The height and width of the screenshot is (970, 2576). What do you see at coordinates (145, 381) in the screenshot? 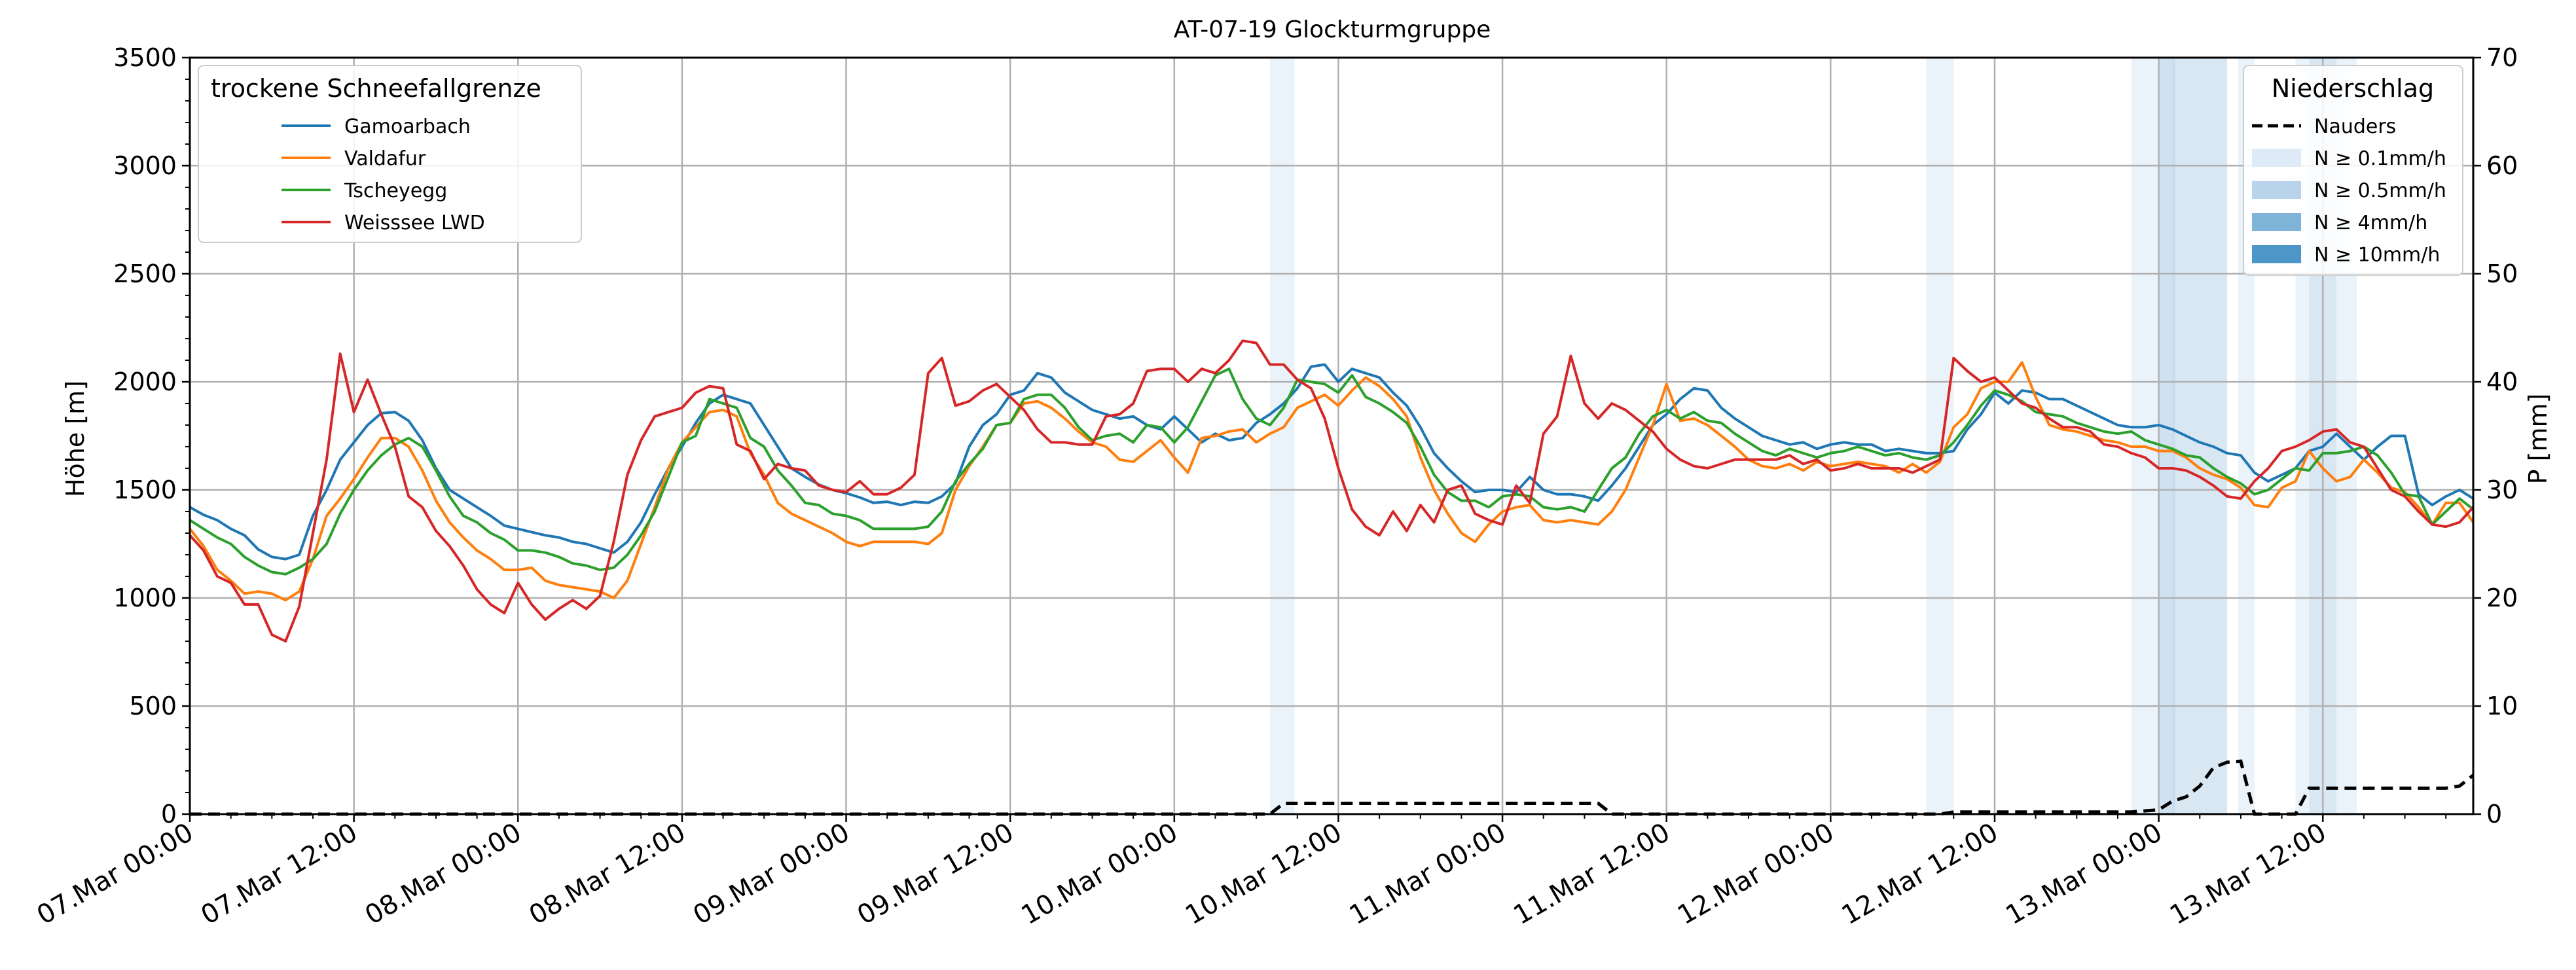
I see `y-tick-label: 2000` at bounding box center [145, 381].